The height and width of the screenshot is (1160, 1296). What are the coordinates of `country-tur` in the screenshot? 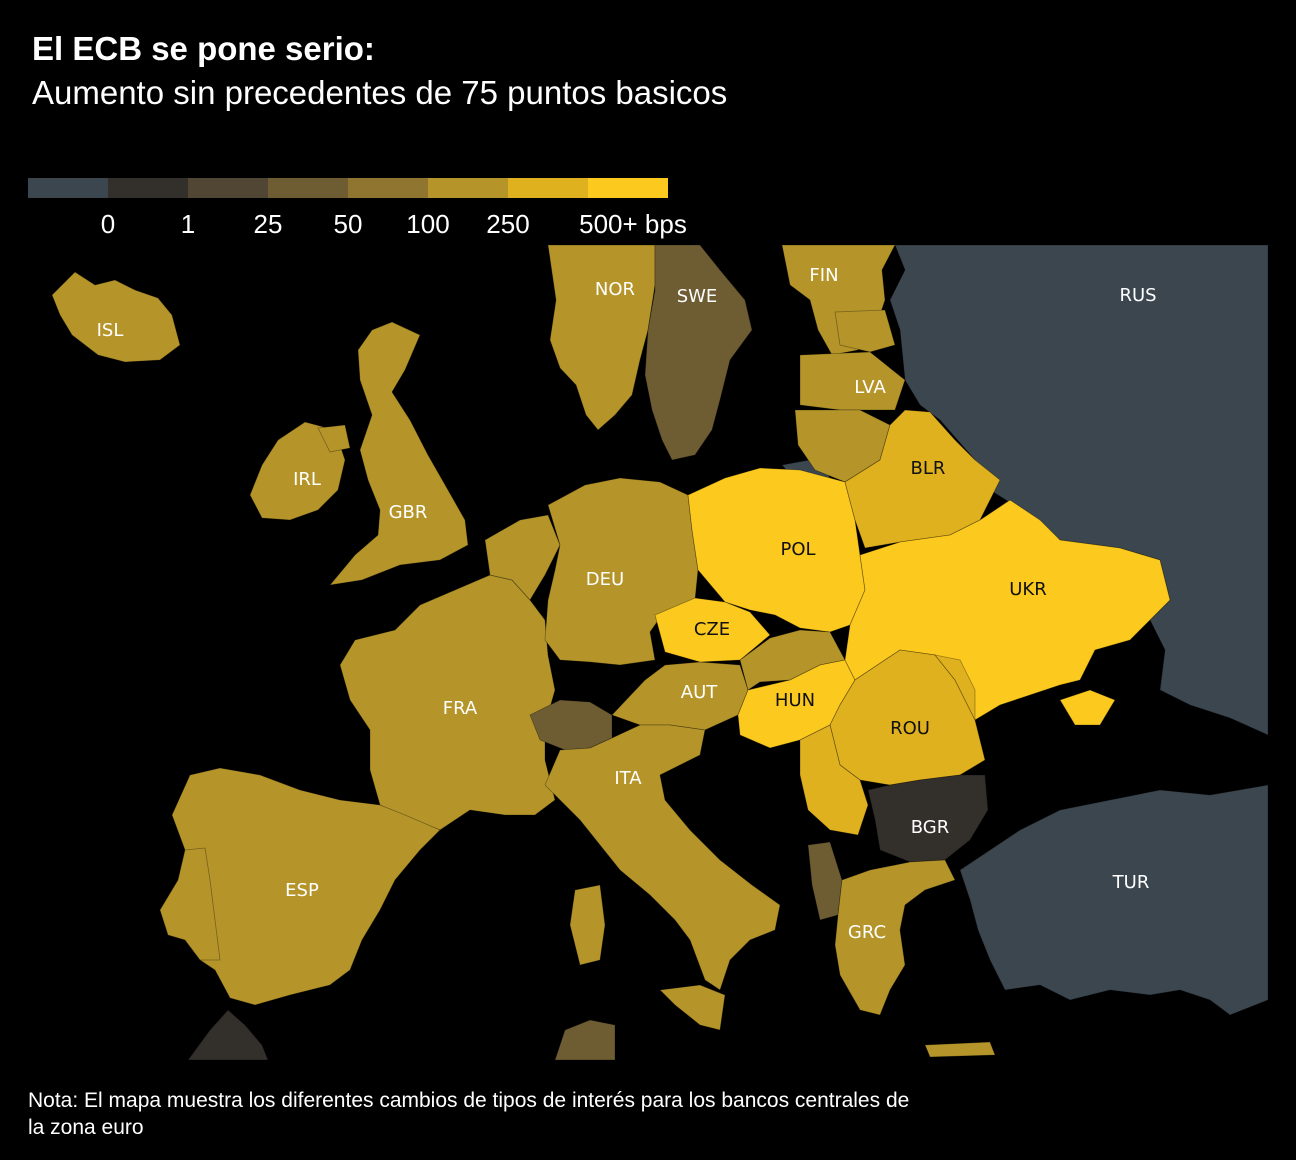 It's located at (1114, 900).